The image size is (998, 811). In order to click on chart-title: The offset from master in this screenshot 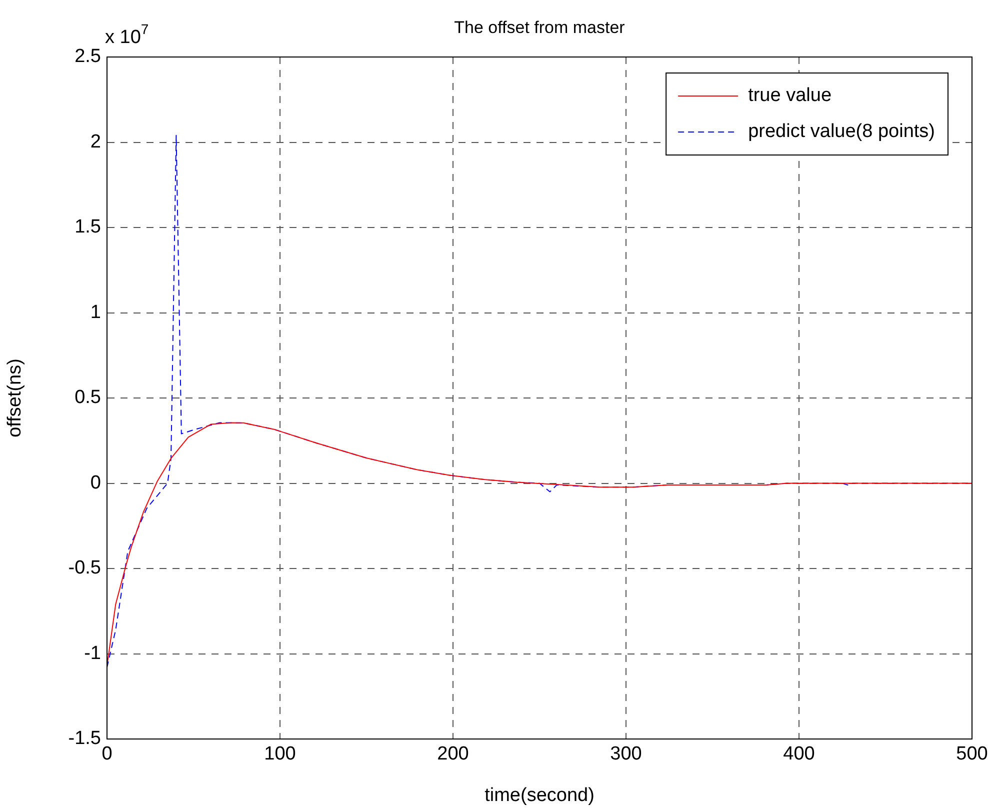, I will do `click(540, 27)`.